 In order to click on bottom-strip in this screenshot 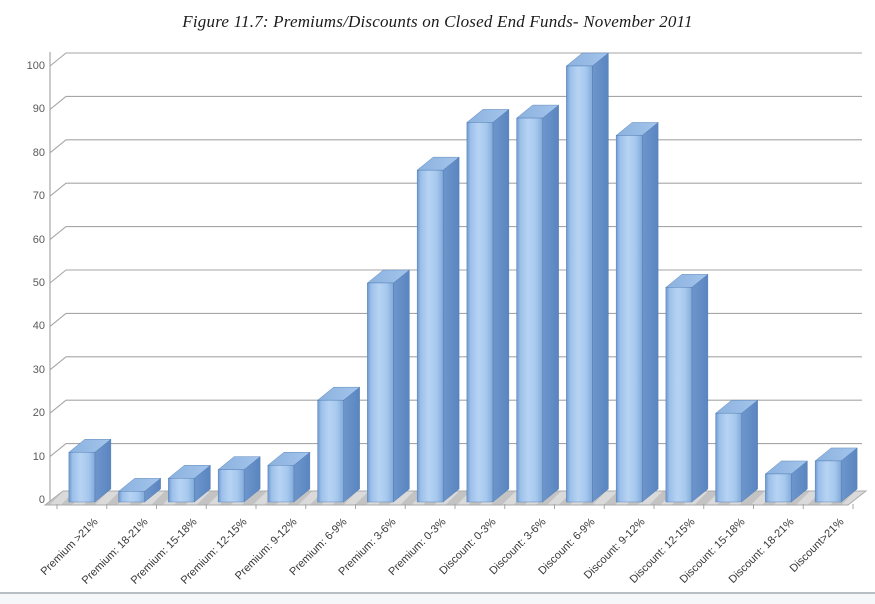, I will do `click(437, 599)`.